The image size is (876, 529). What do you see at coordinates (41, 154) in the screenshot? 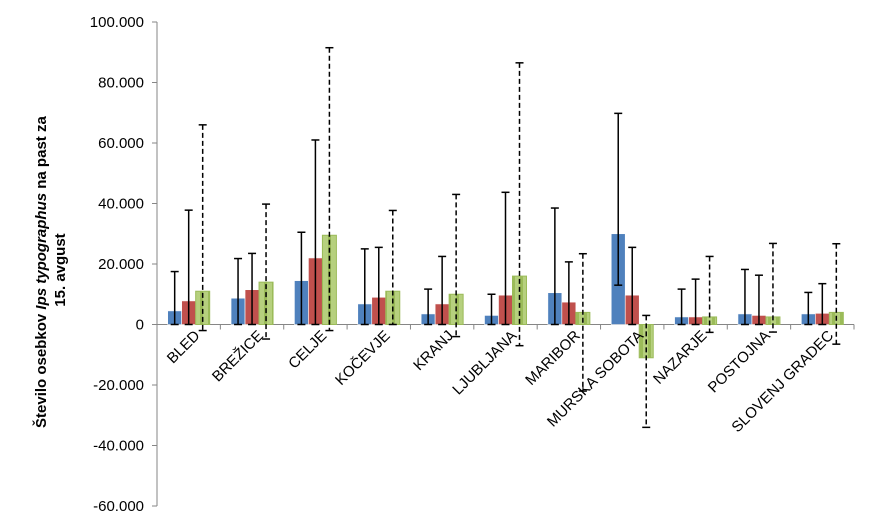
I see `y-axis-label-suffix: na past za` at bounding box center [41, 154].